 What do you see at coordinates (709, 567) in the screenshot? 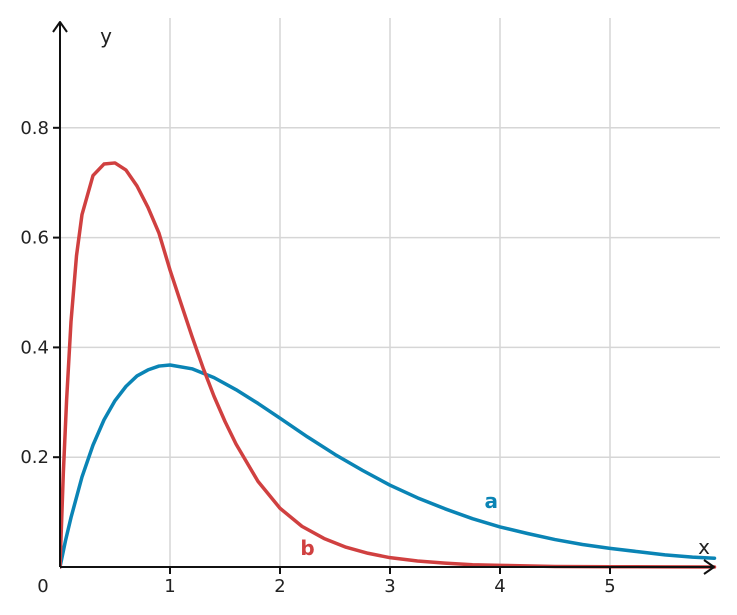
I see `x-axis-arrow-icon` at bounding box center [709, 567].